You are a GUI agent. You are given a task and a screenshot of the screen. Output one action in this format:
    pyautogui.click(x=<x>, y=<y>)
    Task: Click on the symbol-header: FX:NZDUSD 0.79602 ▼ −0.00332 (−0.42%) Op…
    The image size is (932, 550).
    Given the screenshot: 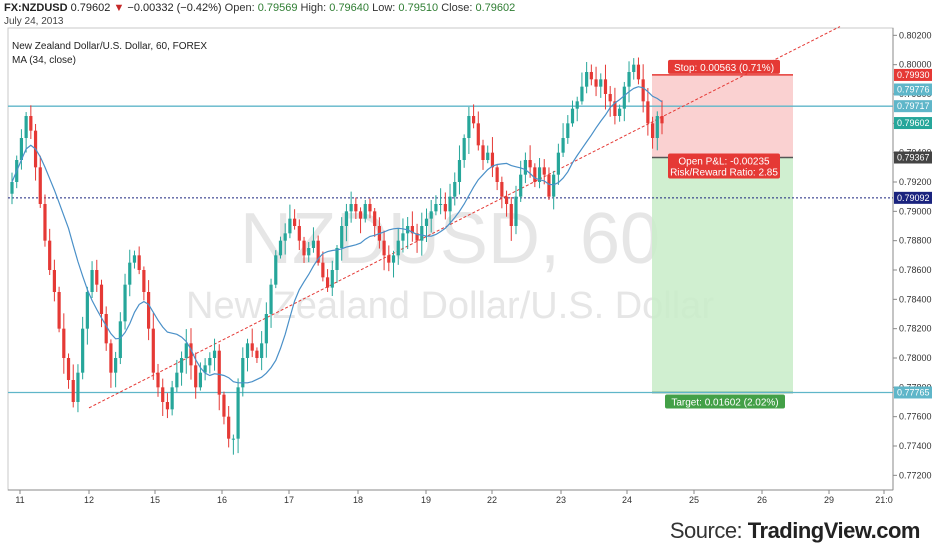 What is the action you would take?
    pyautogui.click(x=259, y=8)
    